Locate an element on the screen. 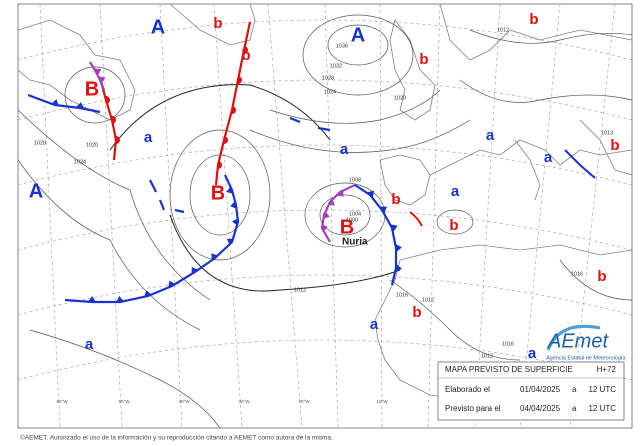  info-date: 04/04/2025 is located at coordinates (540, 408).